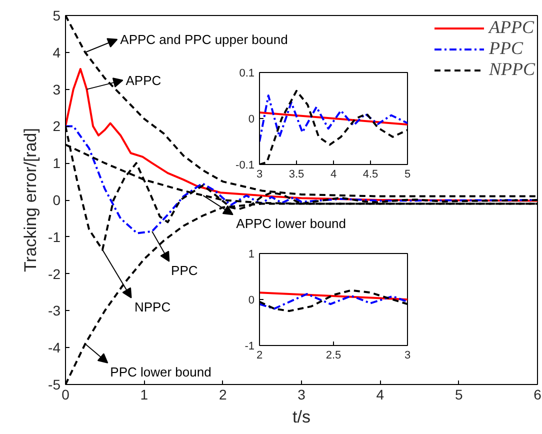 Image resolution: width=542 pixels, height=434 pixels. Describe the element at coordinates (54, 274) in the screenshot. I see `y-tick-label: -2` at that location.